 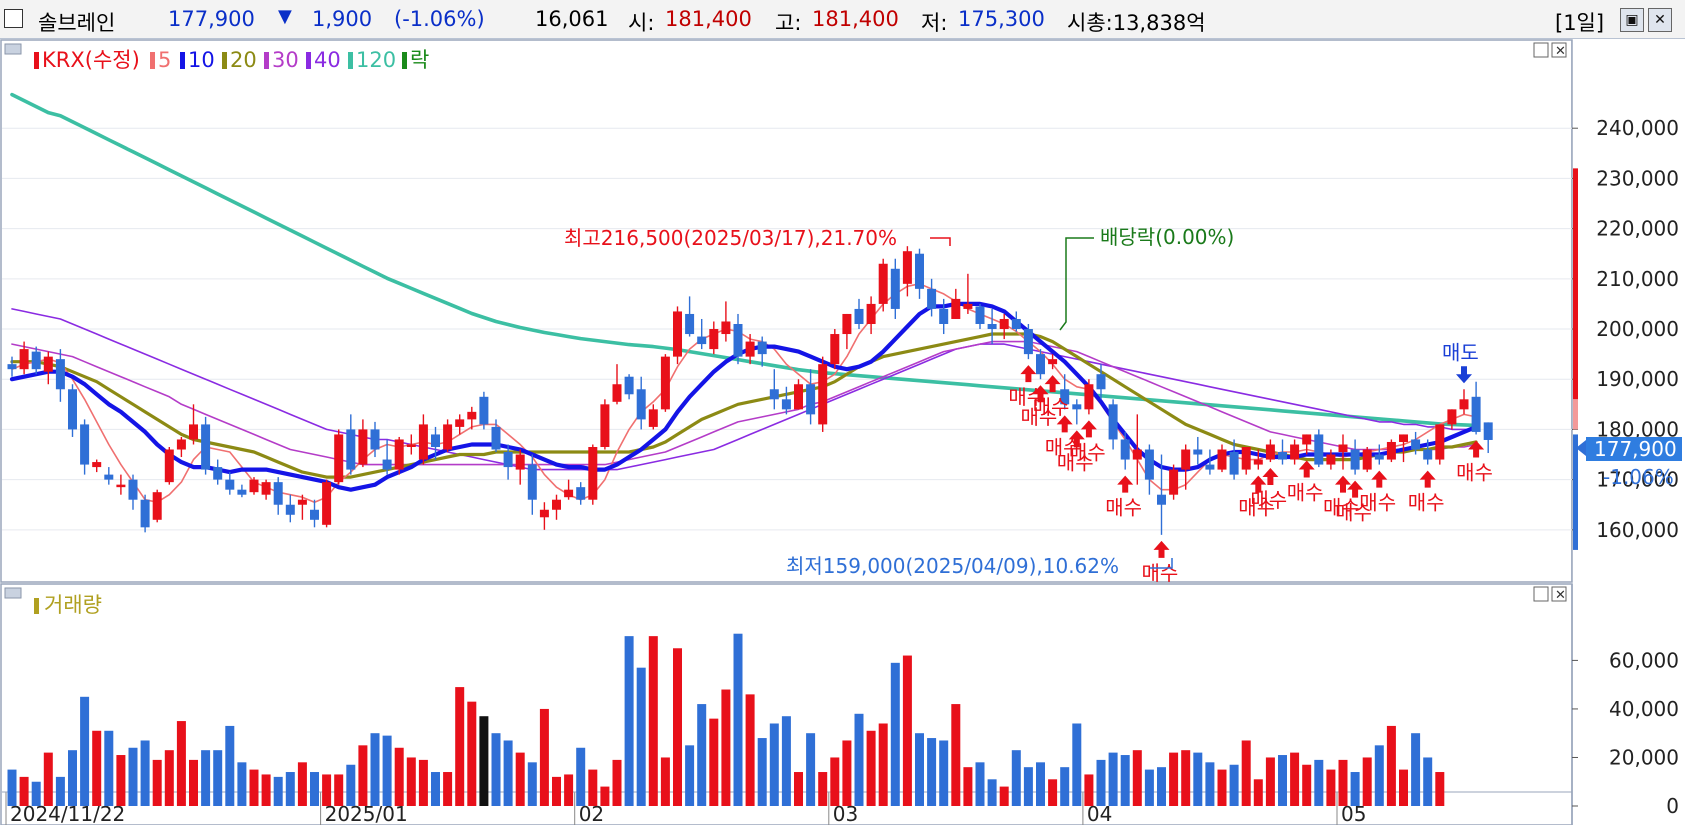 I want to click on volume-panel-menu-icon, so click(x=13, y=593).